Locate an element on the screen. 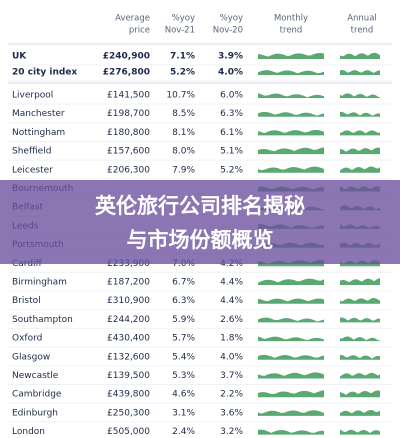  cell: 3.7% is located at coordinates (231, 376).